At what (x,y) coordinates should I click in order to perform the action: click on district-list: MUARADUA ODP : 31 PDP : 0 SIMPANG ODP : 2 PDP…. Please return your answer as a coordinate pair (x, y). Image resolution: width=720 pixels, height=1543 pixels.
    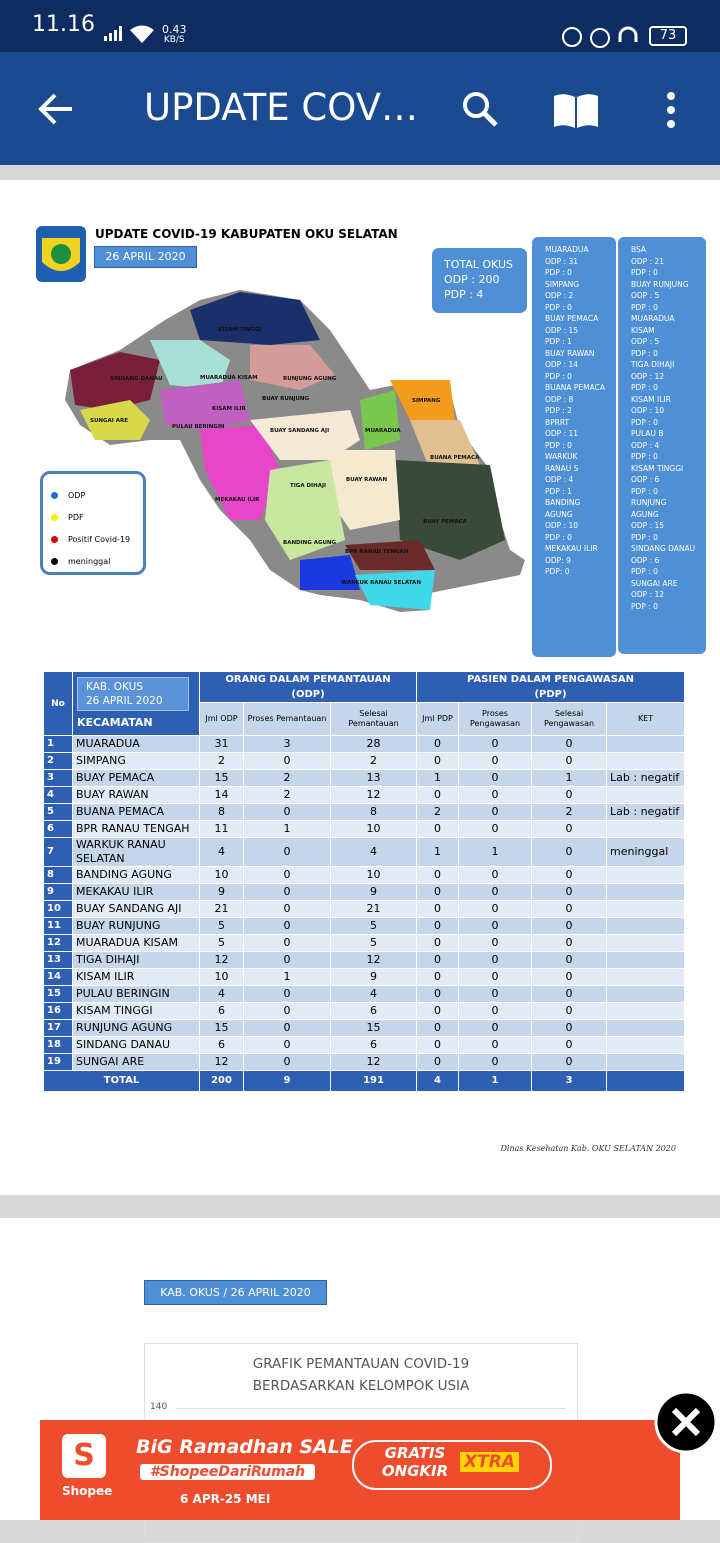
    Looking at the image, I should click on (574, 447).